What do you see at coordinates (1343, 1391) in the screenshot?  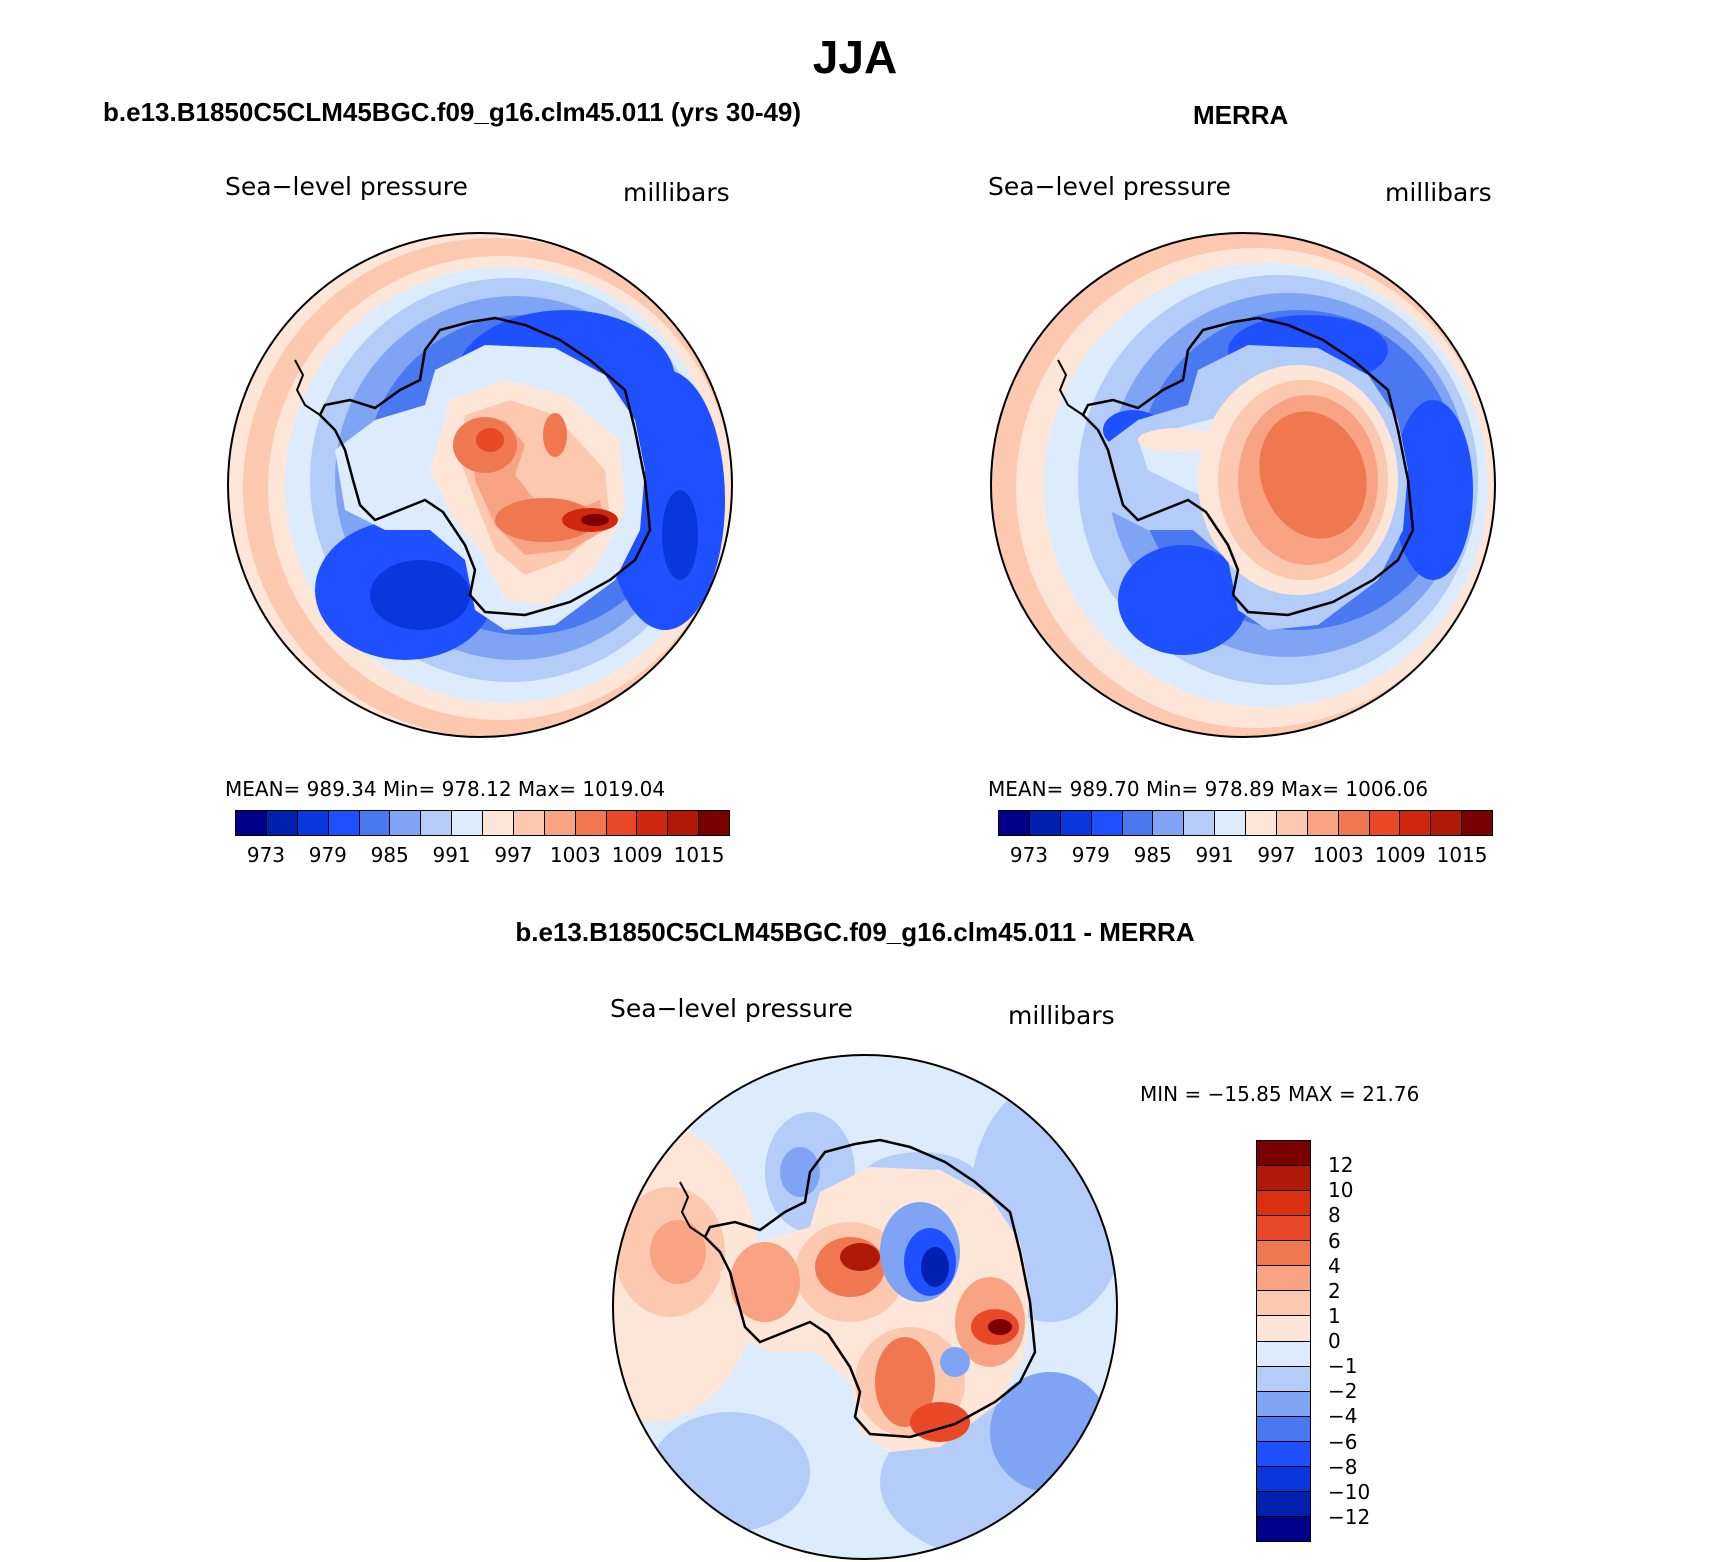 I see `colorbar-tick-label: −2` at bounding box center [1343, 1391].